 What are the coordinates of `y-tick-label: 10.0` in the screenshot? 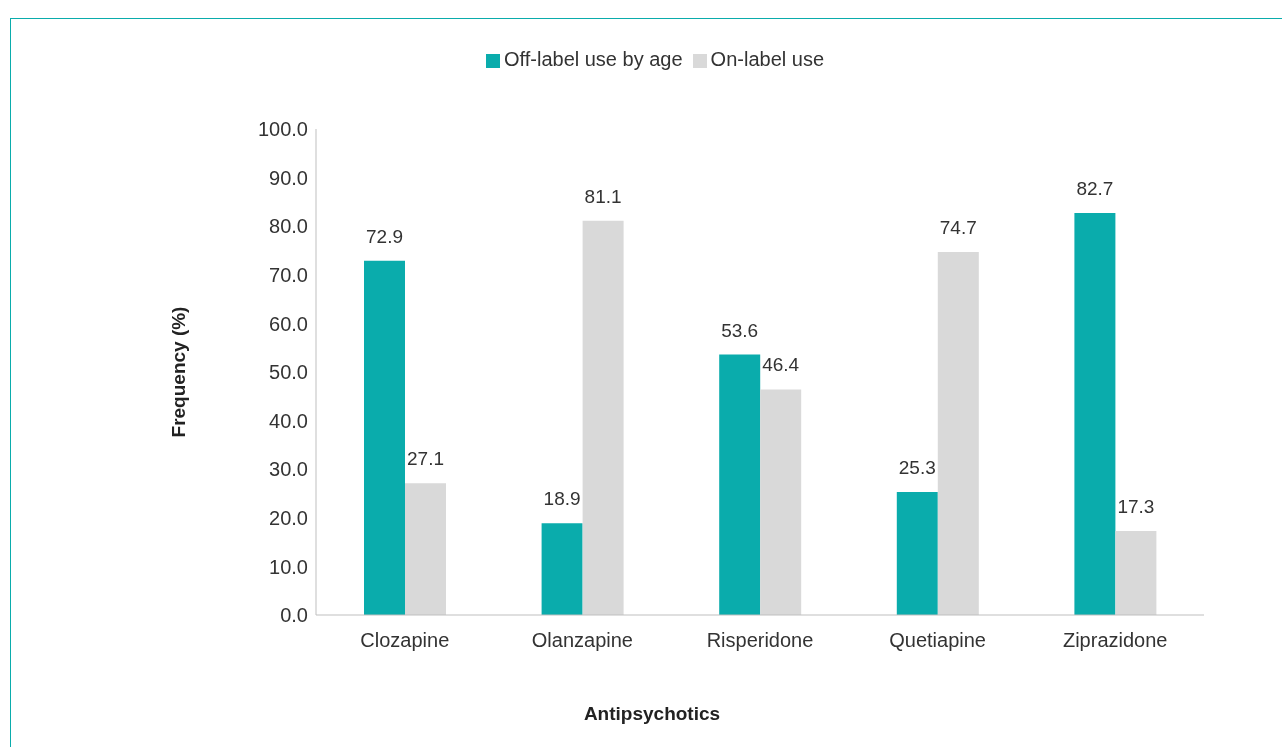 It's located at (288, 566).